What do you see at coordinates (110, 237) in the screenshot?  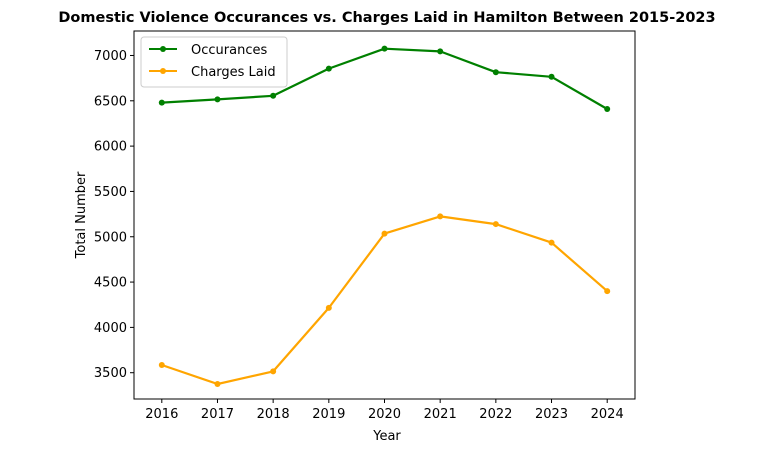 I see `y-tick-label: 5000` at bounding box center [110, 237].